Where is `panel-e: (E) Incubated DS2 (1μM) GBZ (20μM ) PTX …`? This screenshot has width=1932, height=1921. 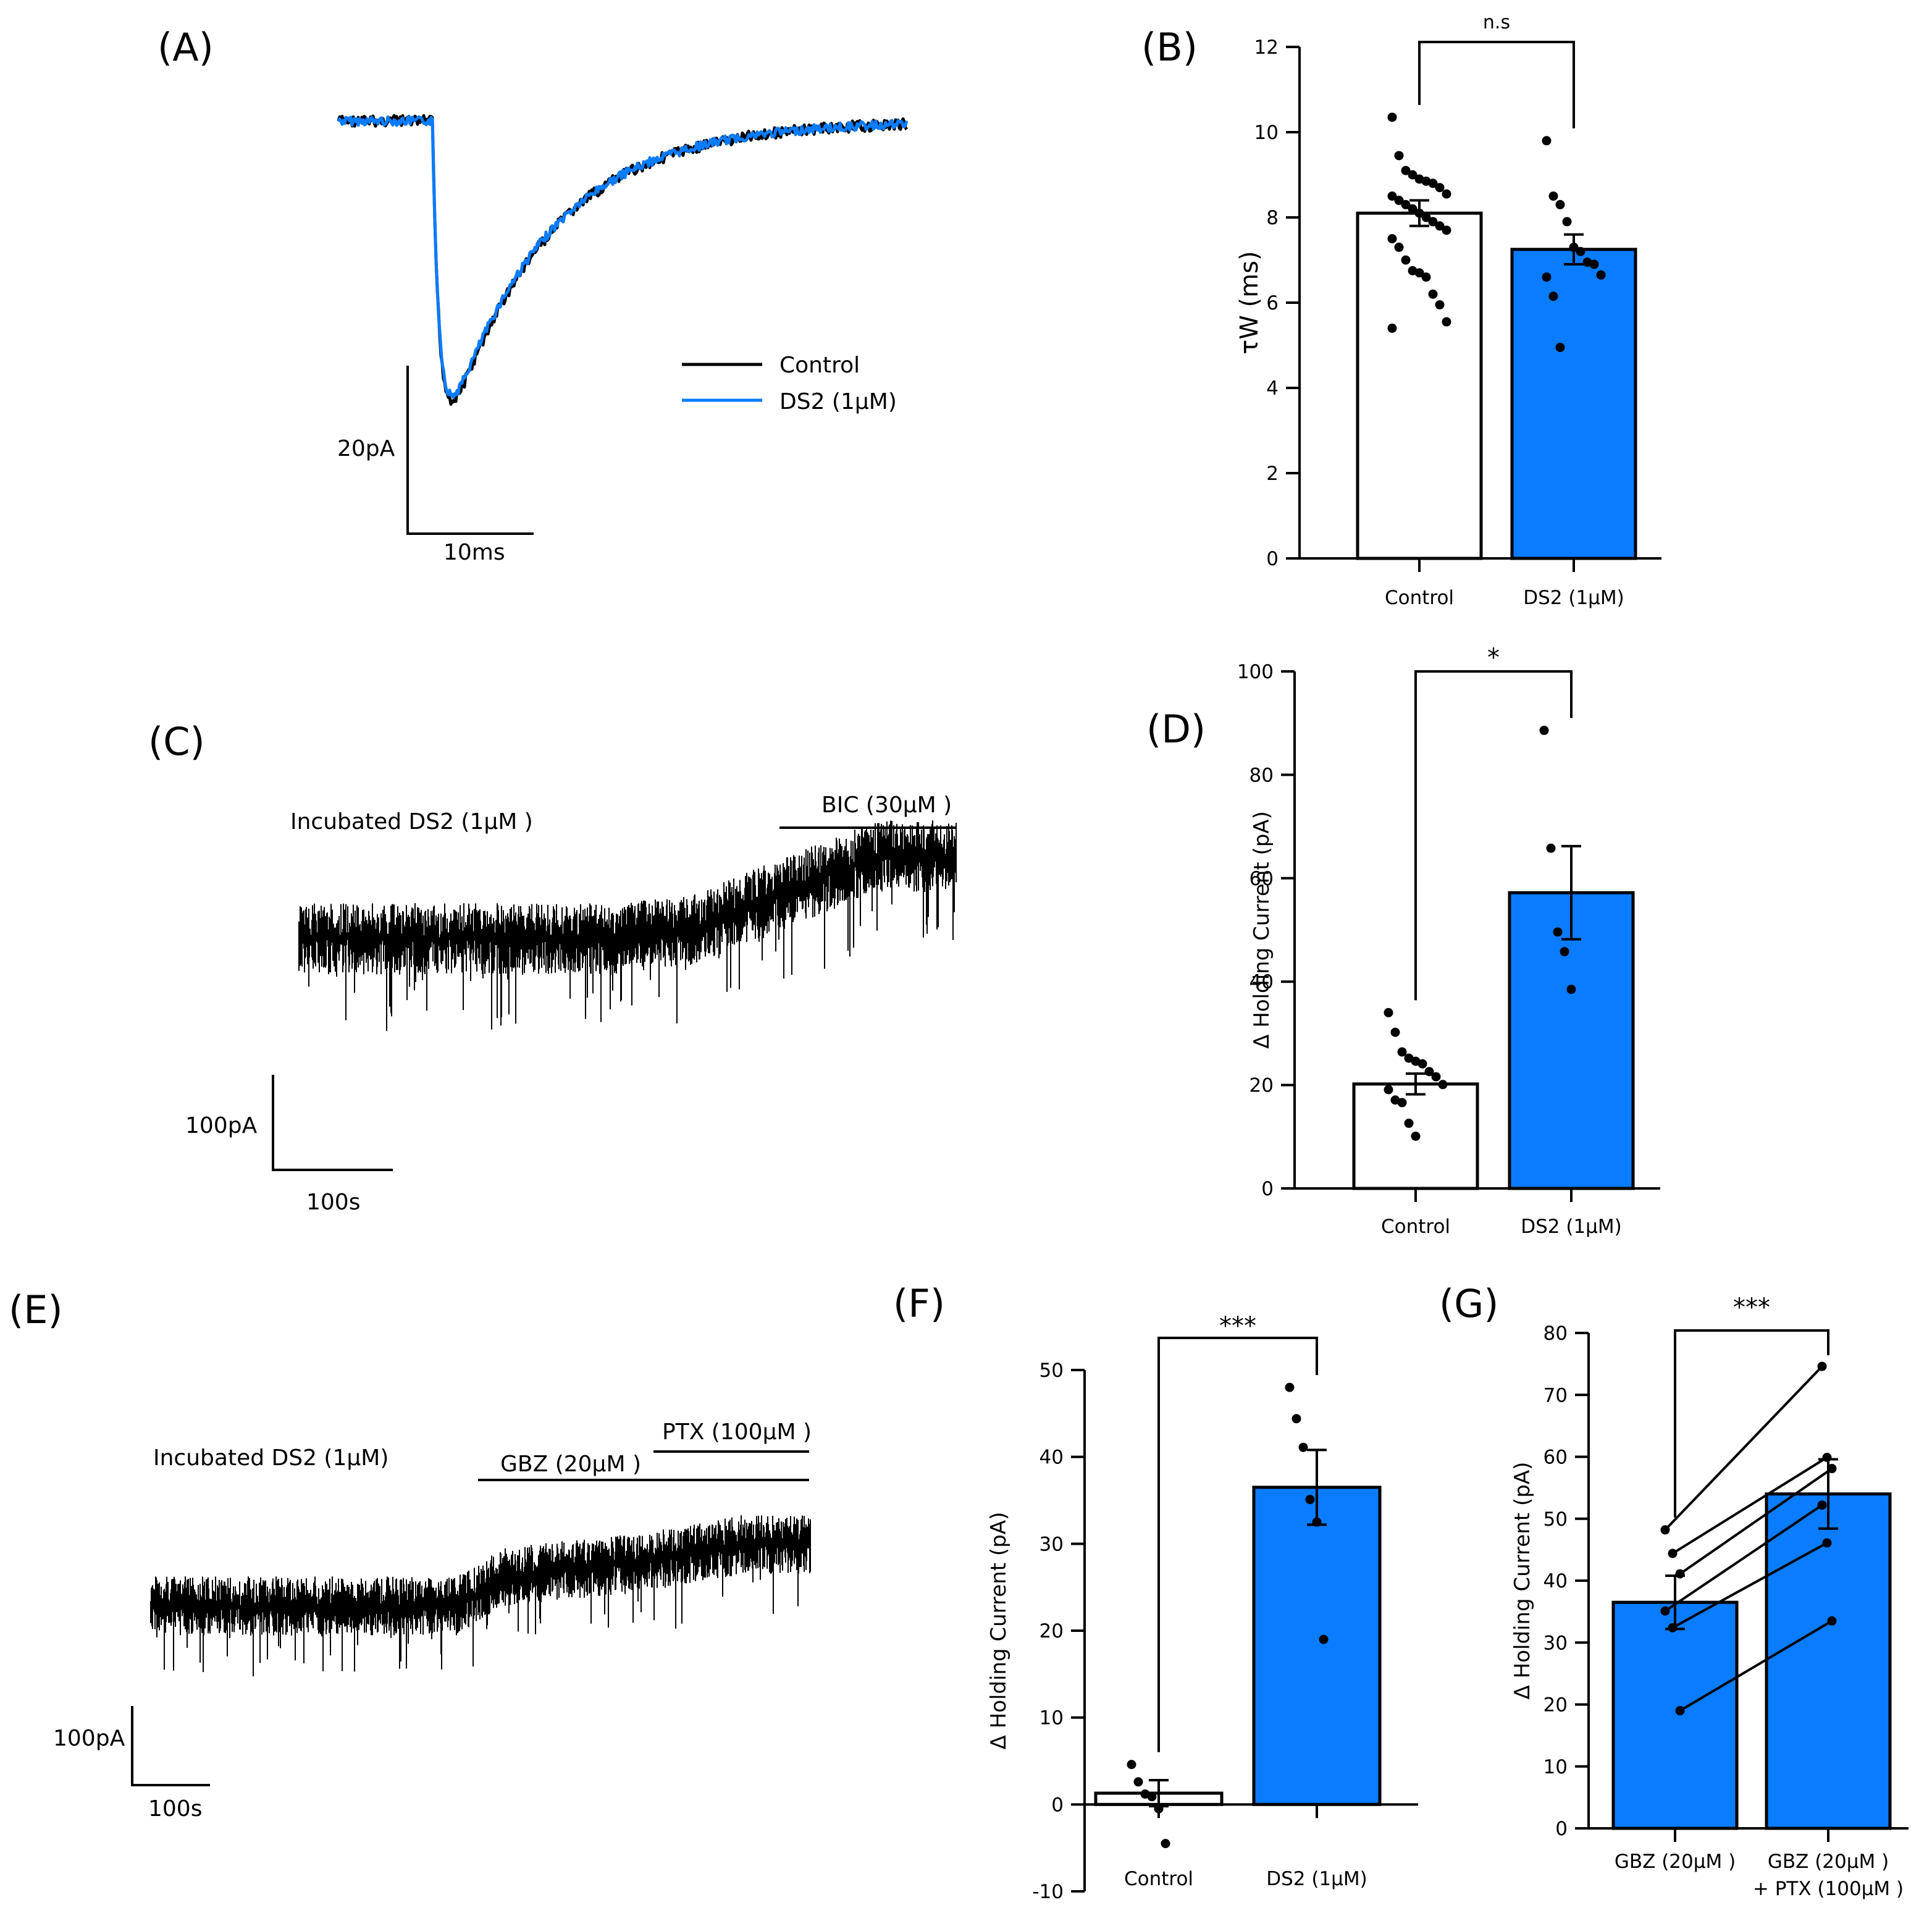
panel-e: (E) Incubated DS2 (1μM) GBZ (20μM ) PTX … is located at coordinates (410, 1554).